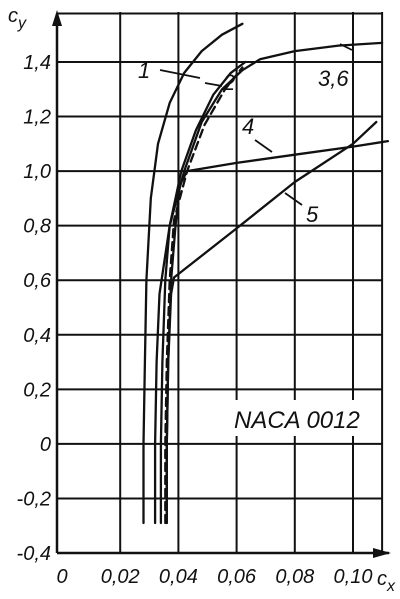  I want to click on curve-label: 2, so click(228, 82).